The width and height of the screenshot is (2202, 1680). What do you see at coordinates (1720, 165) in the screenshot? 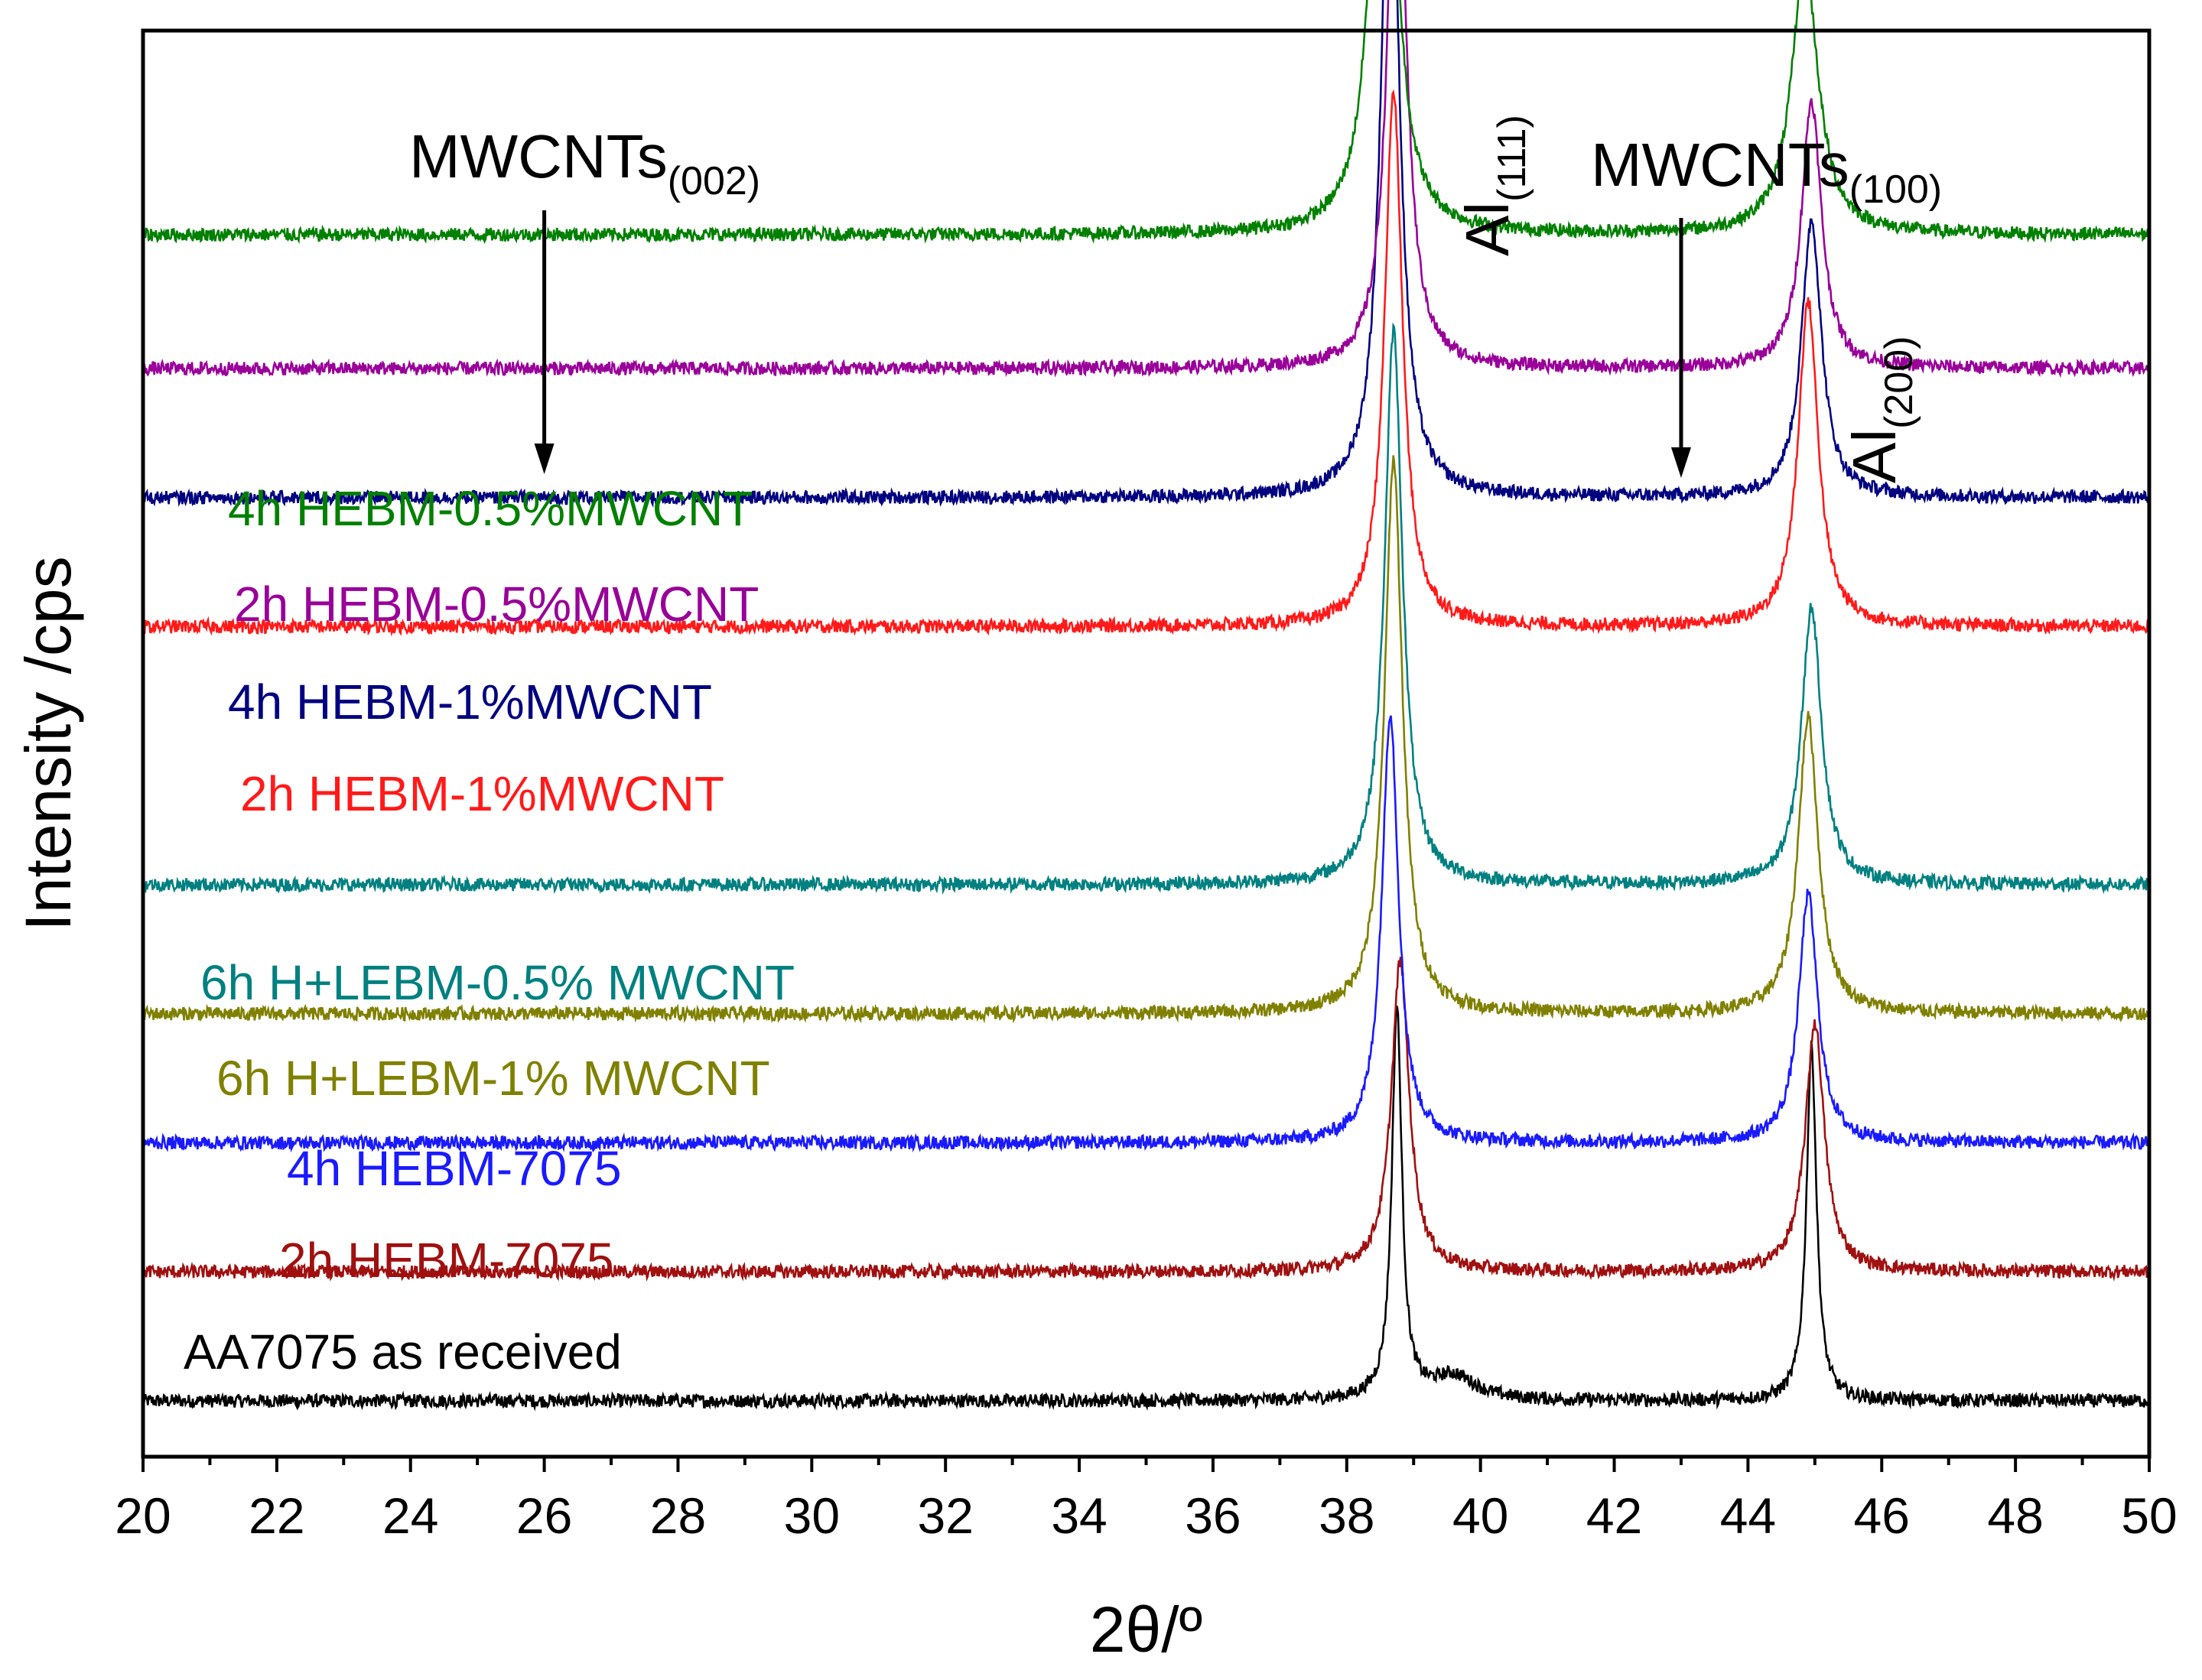
I see `annotation-mwcnts-100-main: MWCNTs` at bounding box center [1720, 165].